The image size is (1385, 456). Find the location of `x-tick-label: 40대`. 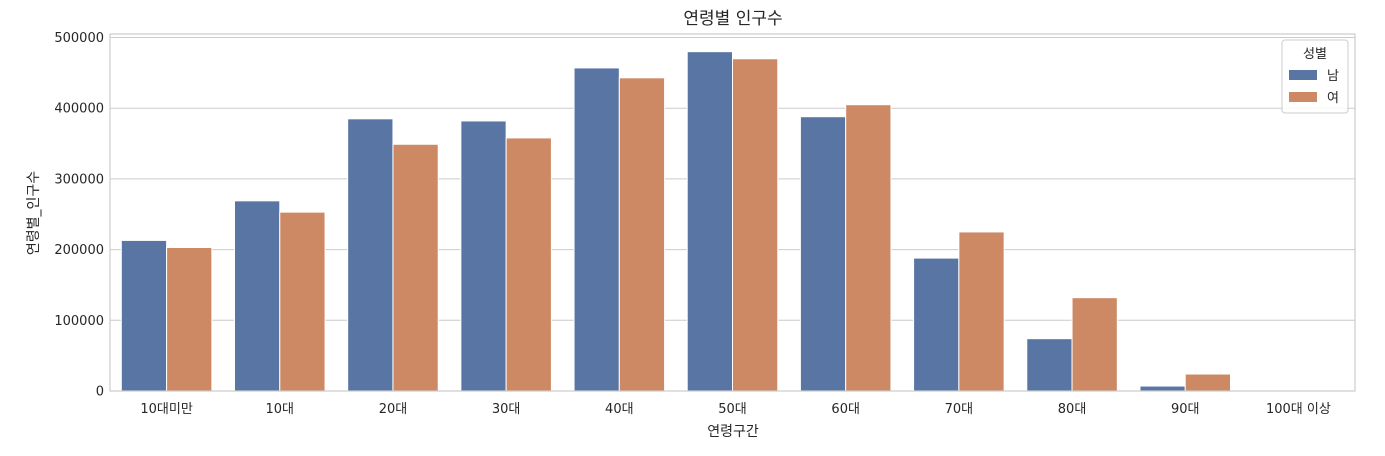

x-tick-label: 40대 is located at coordinates (619, 409).